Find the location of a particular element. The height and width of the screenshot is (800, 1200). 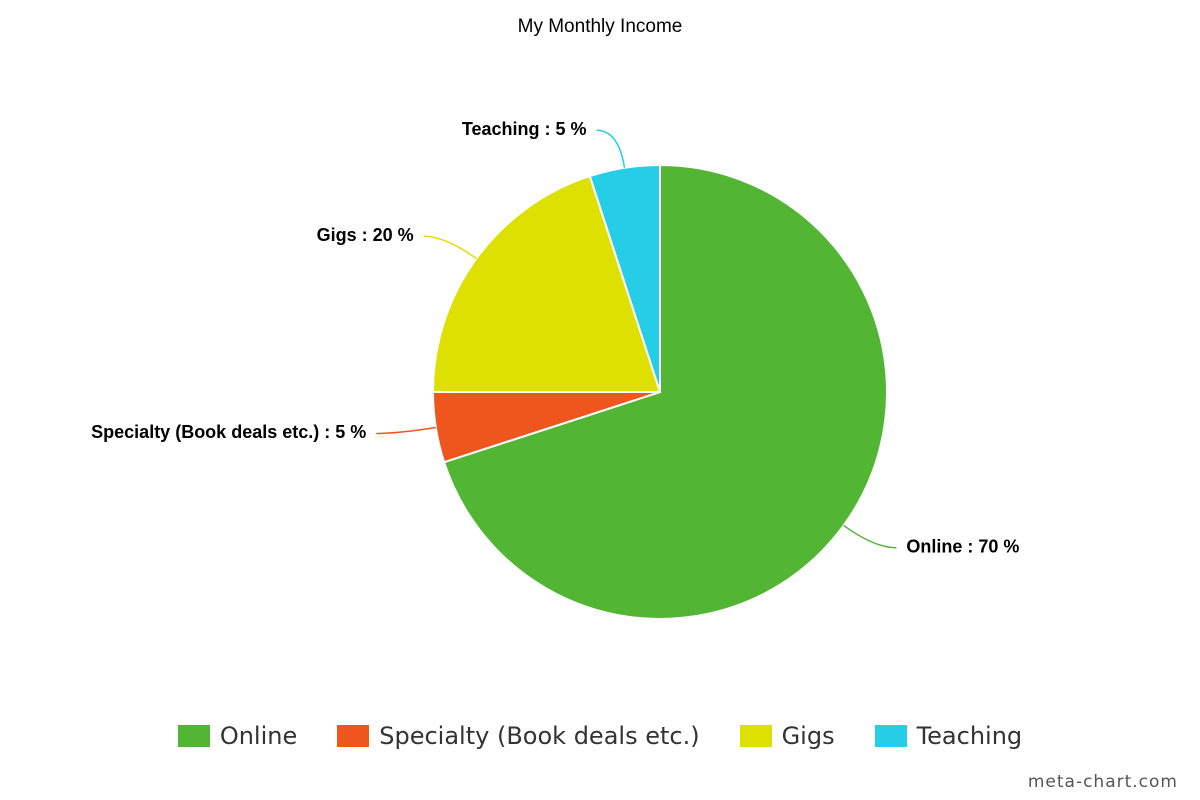

legend-item: Gigs is located at coordinates (787, 736).